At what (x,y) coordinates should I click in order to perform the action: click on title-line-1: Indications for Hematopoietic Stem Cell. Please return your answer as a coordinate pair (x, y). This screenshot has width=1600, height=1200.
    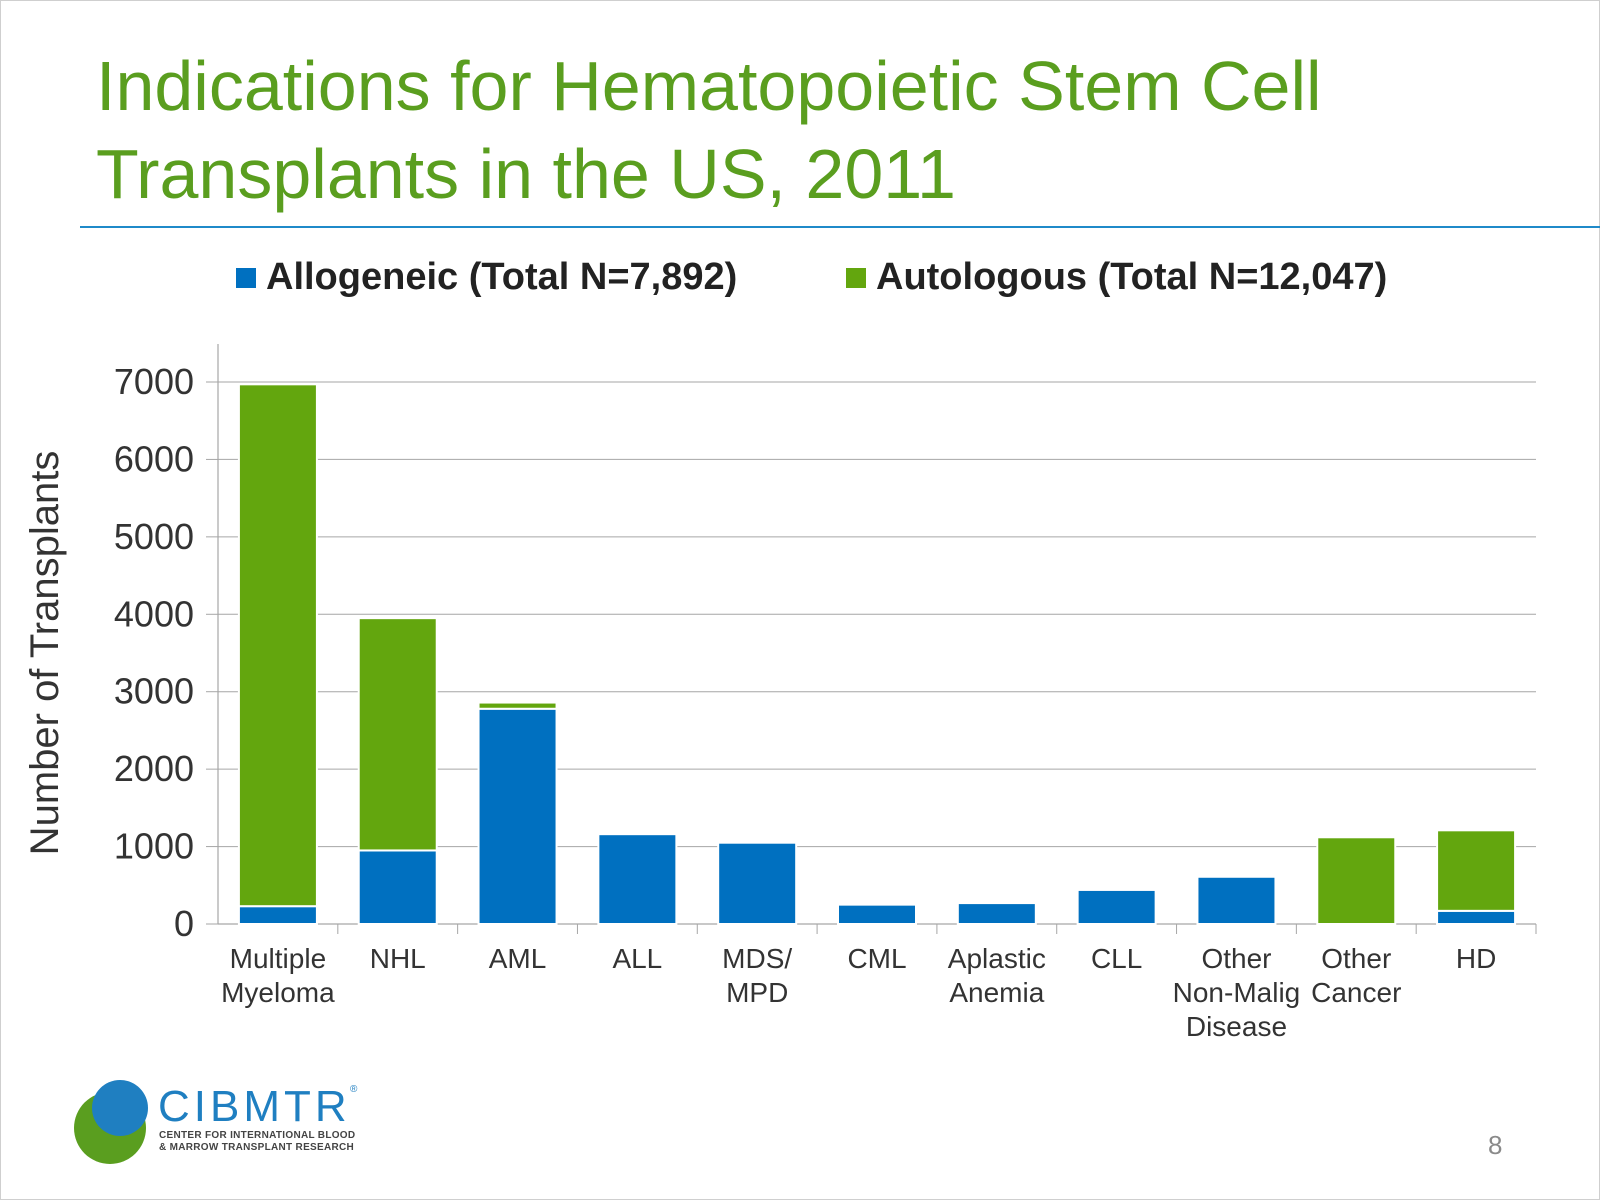
    Looking at the image, I should click on (709, 86).